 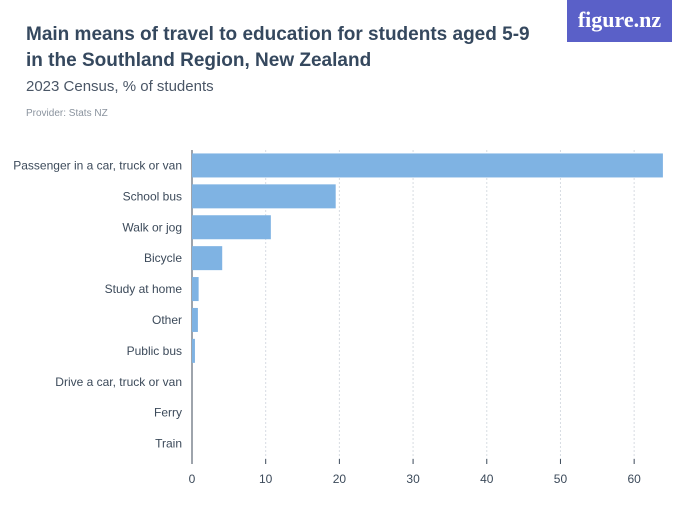 I want to click on category-label: Other, so click(x=167, y=320).